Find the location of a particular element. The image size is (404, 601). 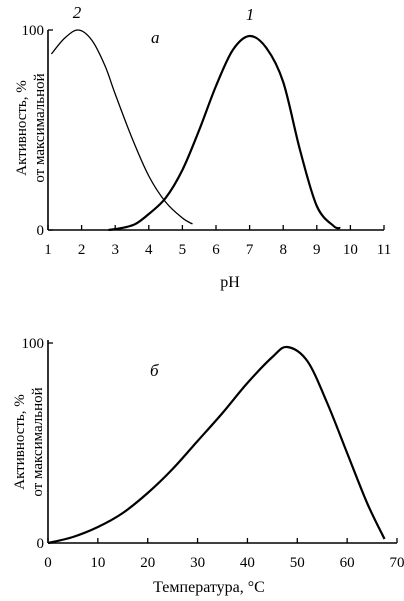

panel-b-y-tick-label: 100 is located at coordinates (33, 344).